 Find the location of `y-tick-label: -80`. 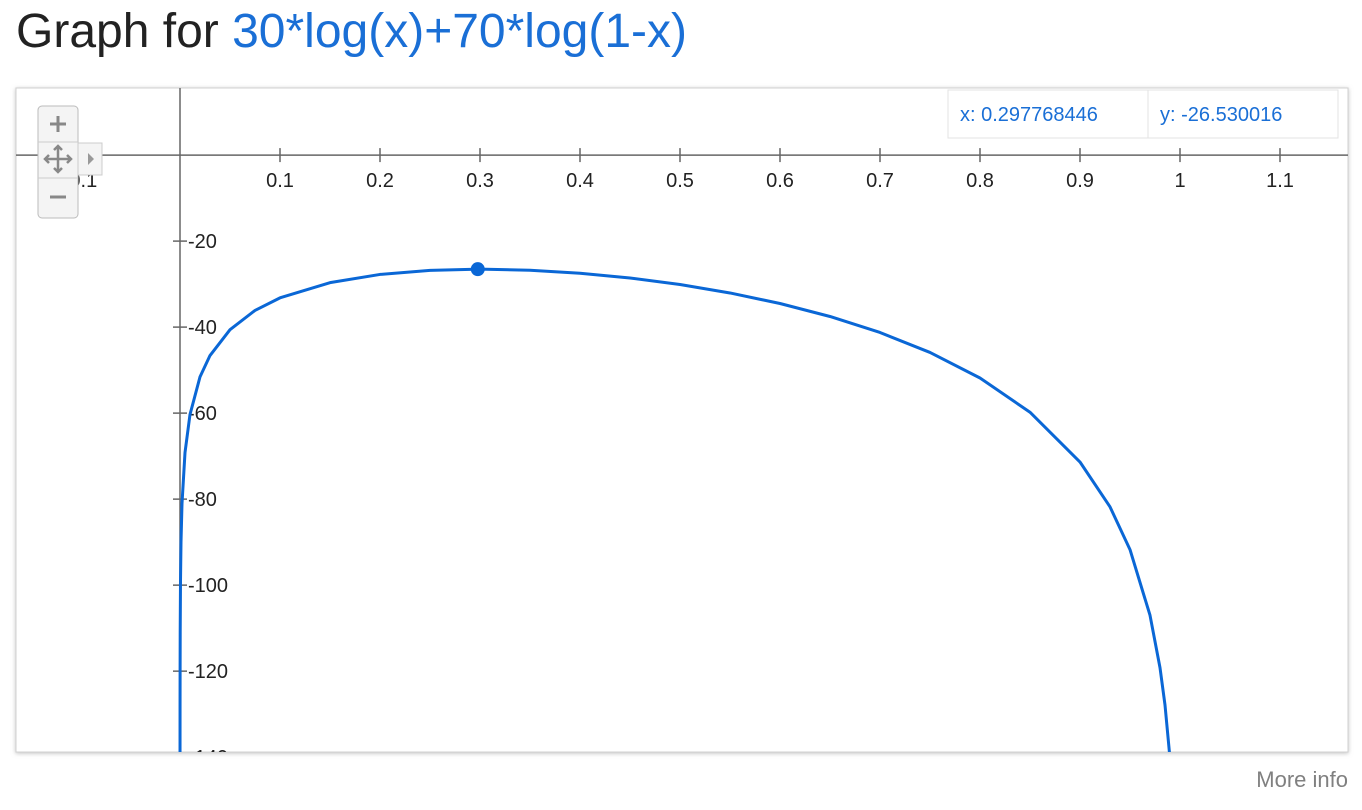

y-tick-label: -80 is located at coordinates (202, 500).